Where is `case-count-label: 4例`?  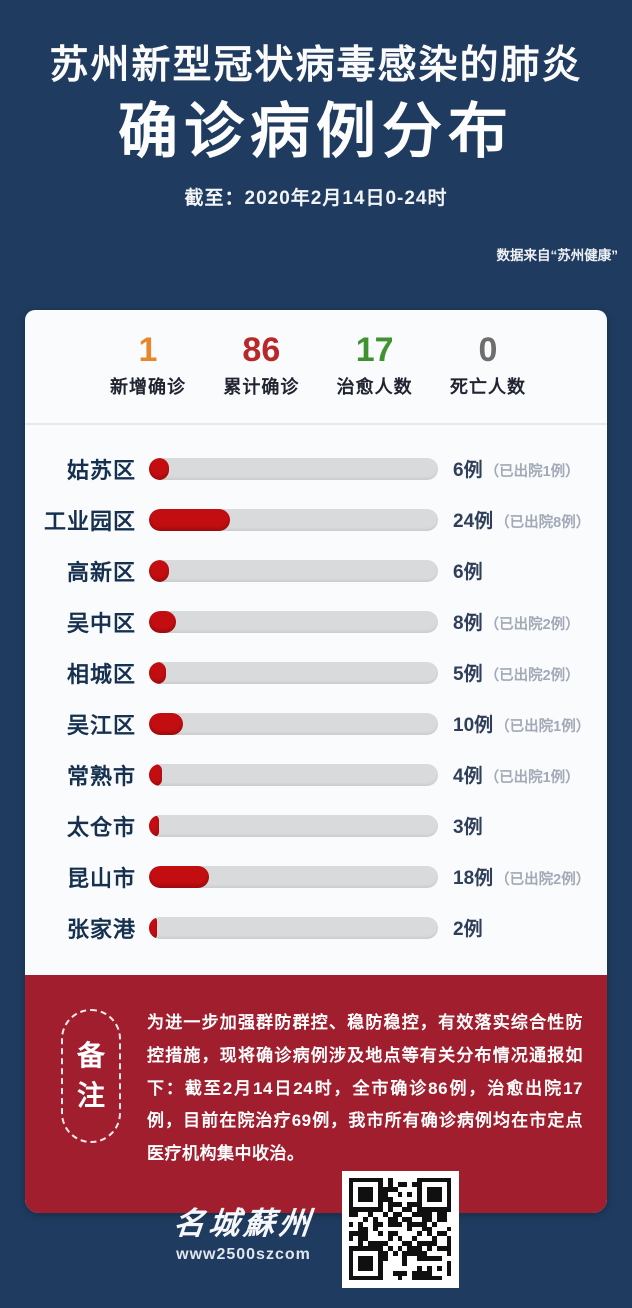
case-count-label: 4例 is located at coordinates (468, 777).